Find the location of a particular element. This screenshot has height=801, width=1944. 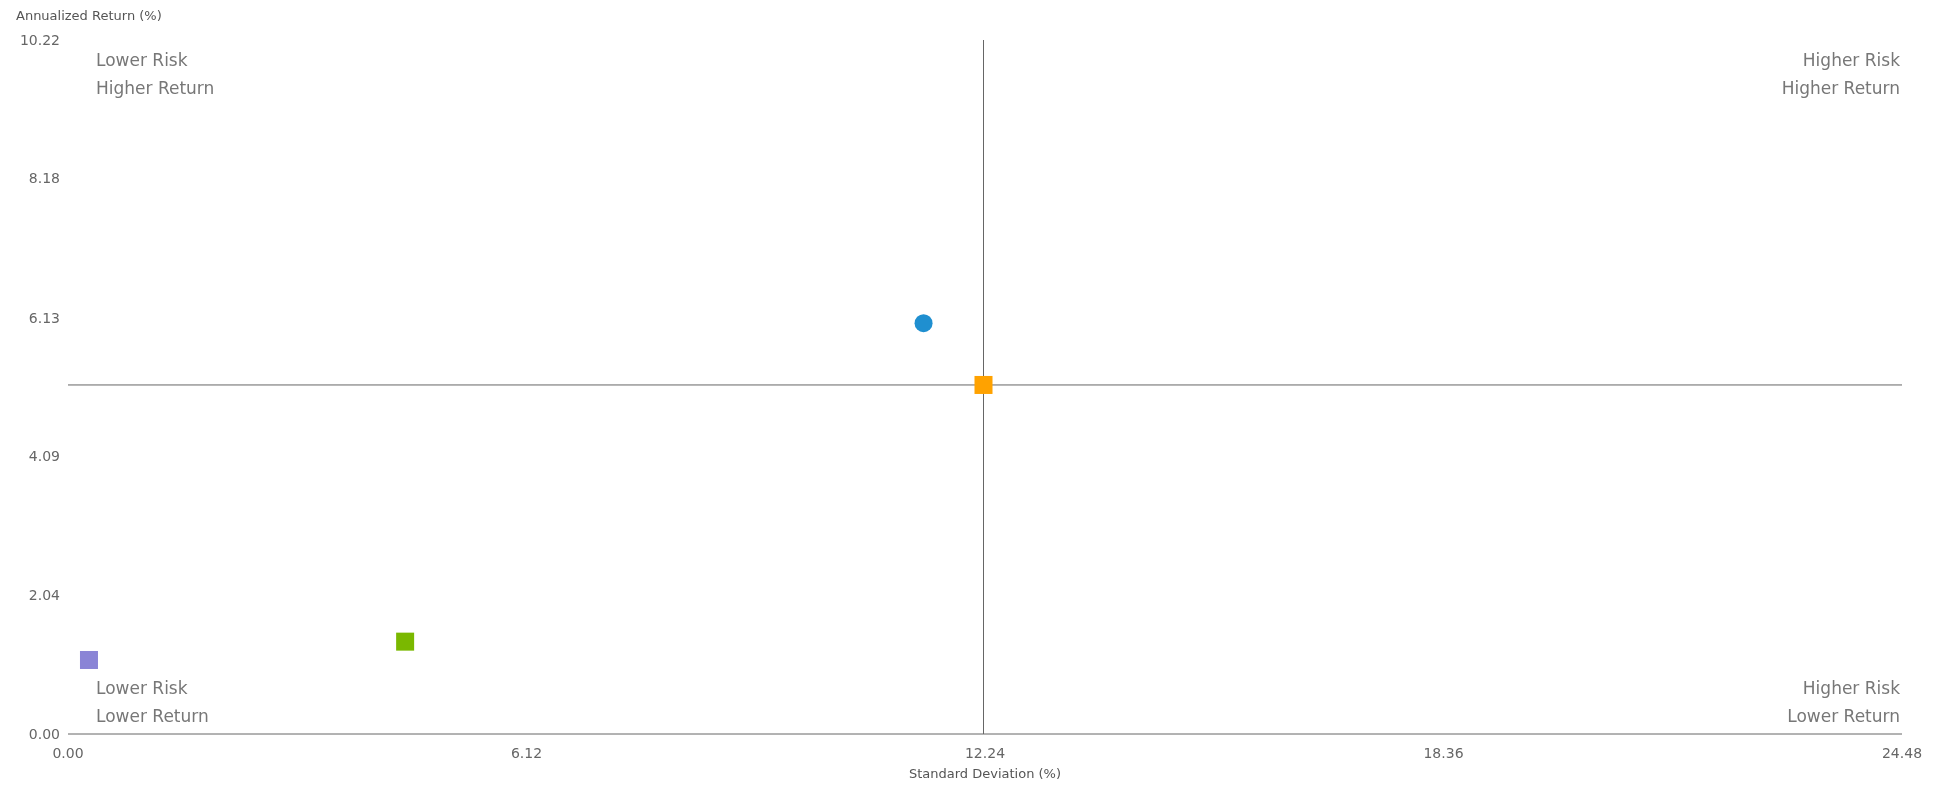

annotation: Lower Risk Lower Return is located at coordinates (152, 702).